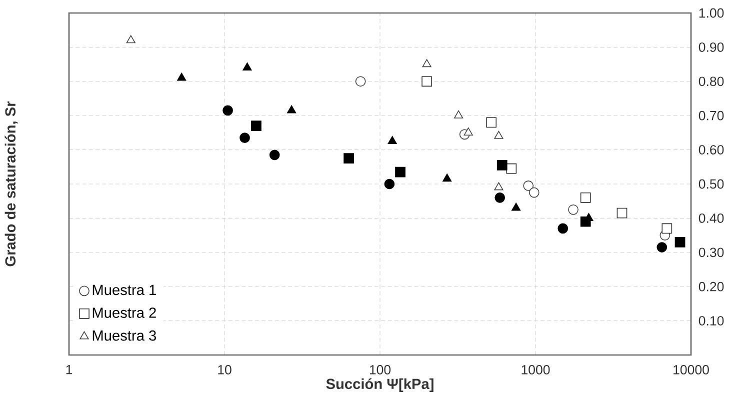 This screenshot has width=736, height=402. I want to click on y-tick-label: 0.80, so click(711, 81).